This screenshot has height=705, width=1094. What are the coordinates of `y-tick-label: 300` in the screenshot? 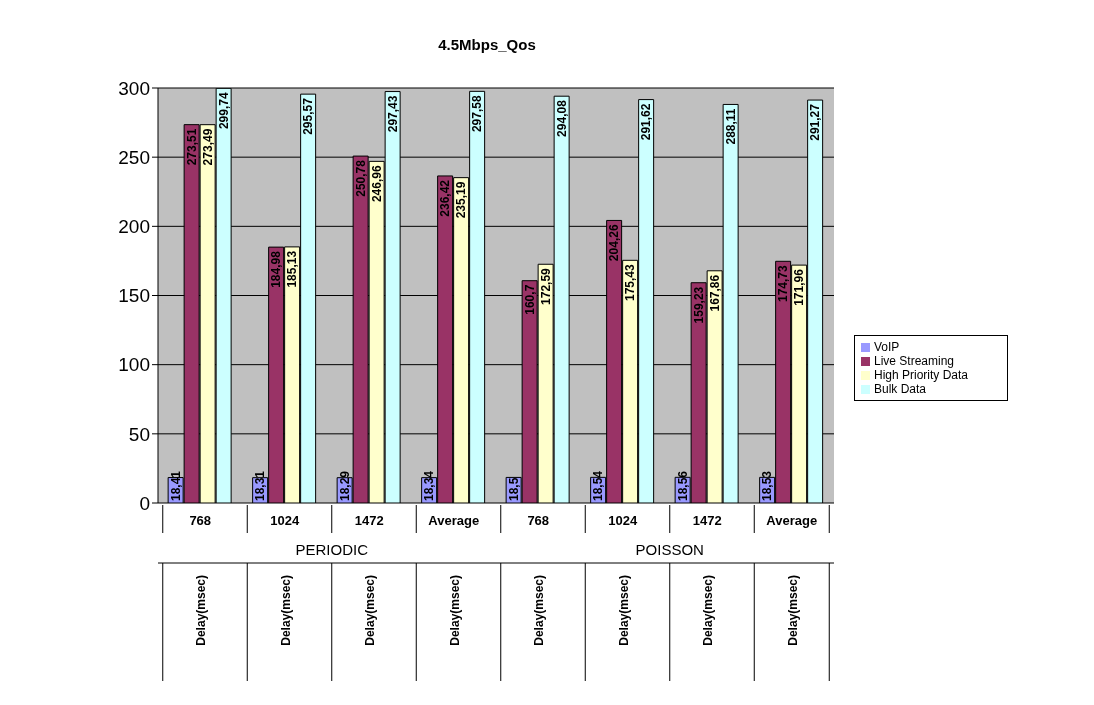 It's located at (134, 88).